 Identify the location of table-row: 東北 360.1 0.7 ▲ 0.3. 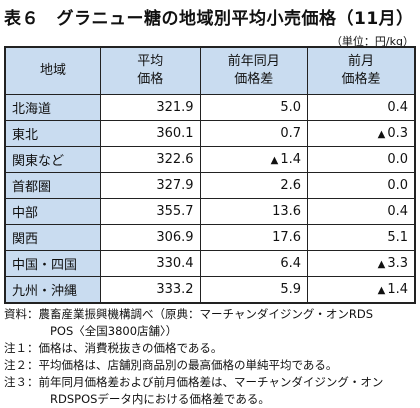
(210, 133).